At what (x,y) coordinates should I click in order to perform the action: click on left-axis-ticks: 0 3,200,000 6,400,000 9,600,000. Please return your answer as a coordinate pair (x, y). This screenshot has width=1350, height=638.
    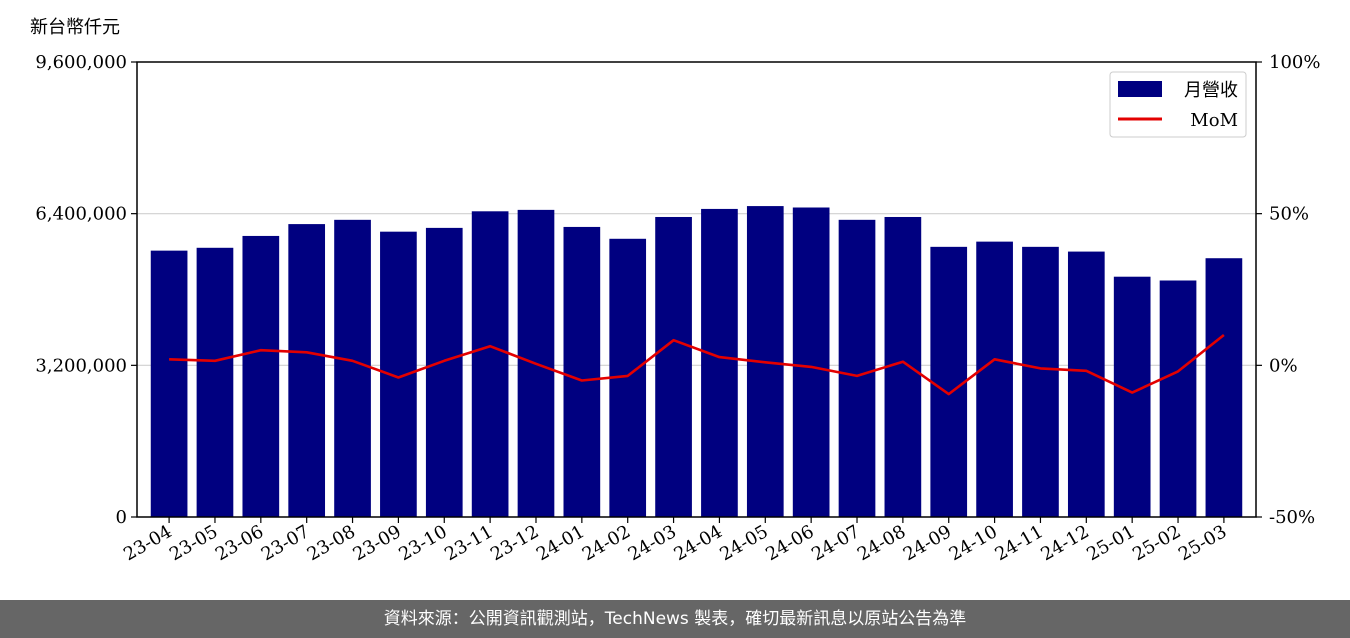
    Looking at the image, I should click on (86, 290).